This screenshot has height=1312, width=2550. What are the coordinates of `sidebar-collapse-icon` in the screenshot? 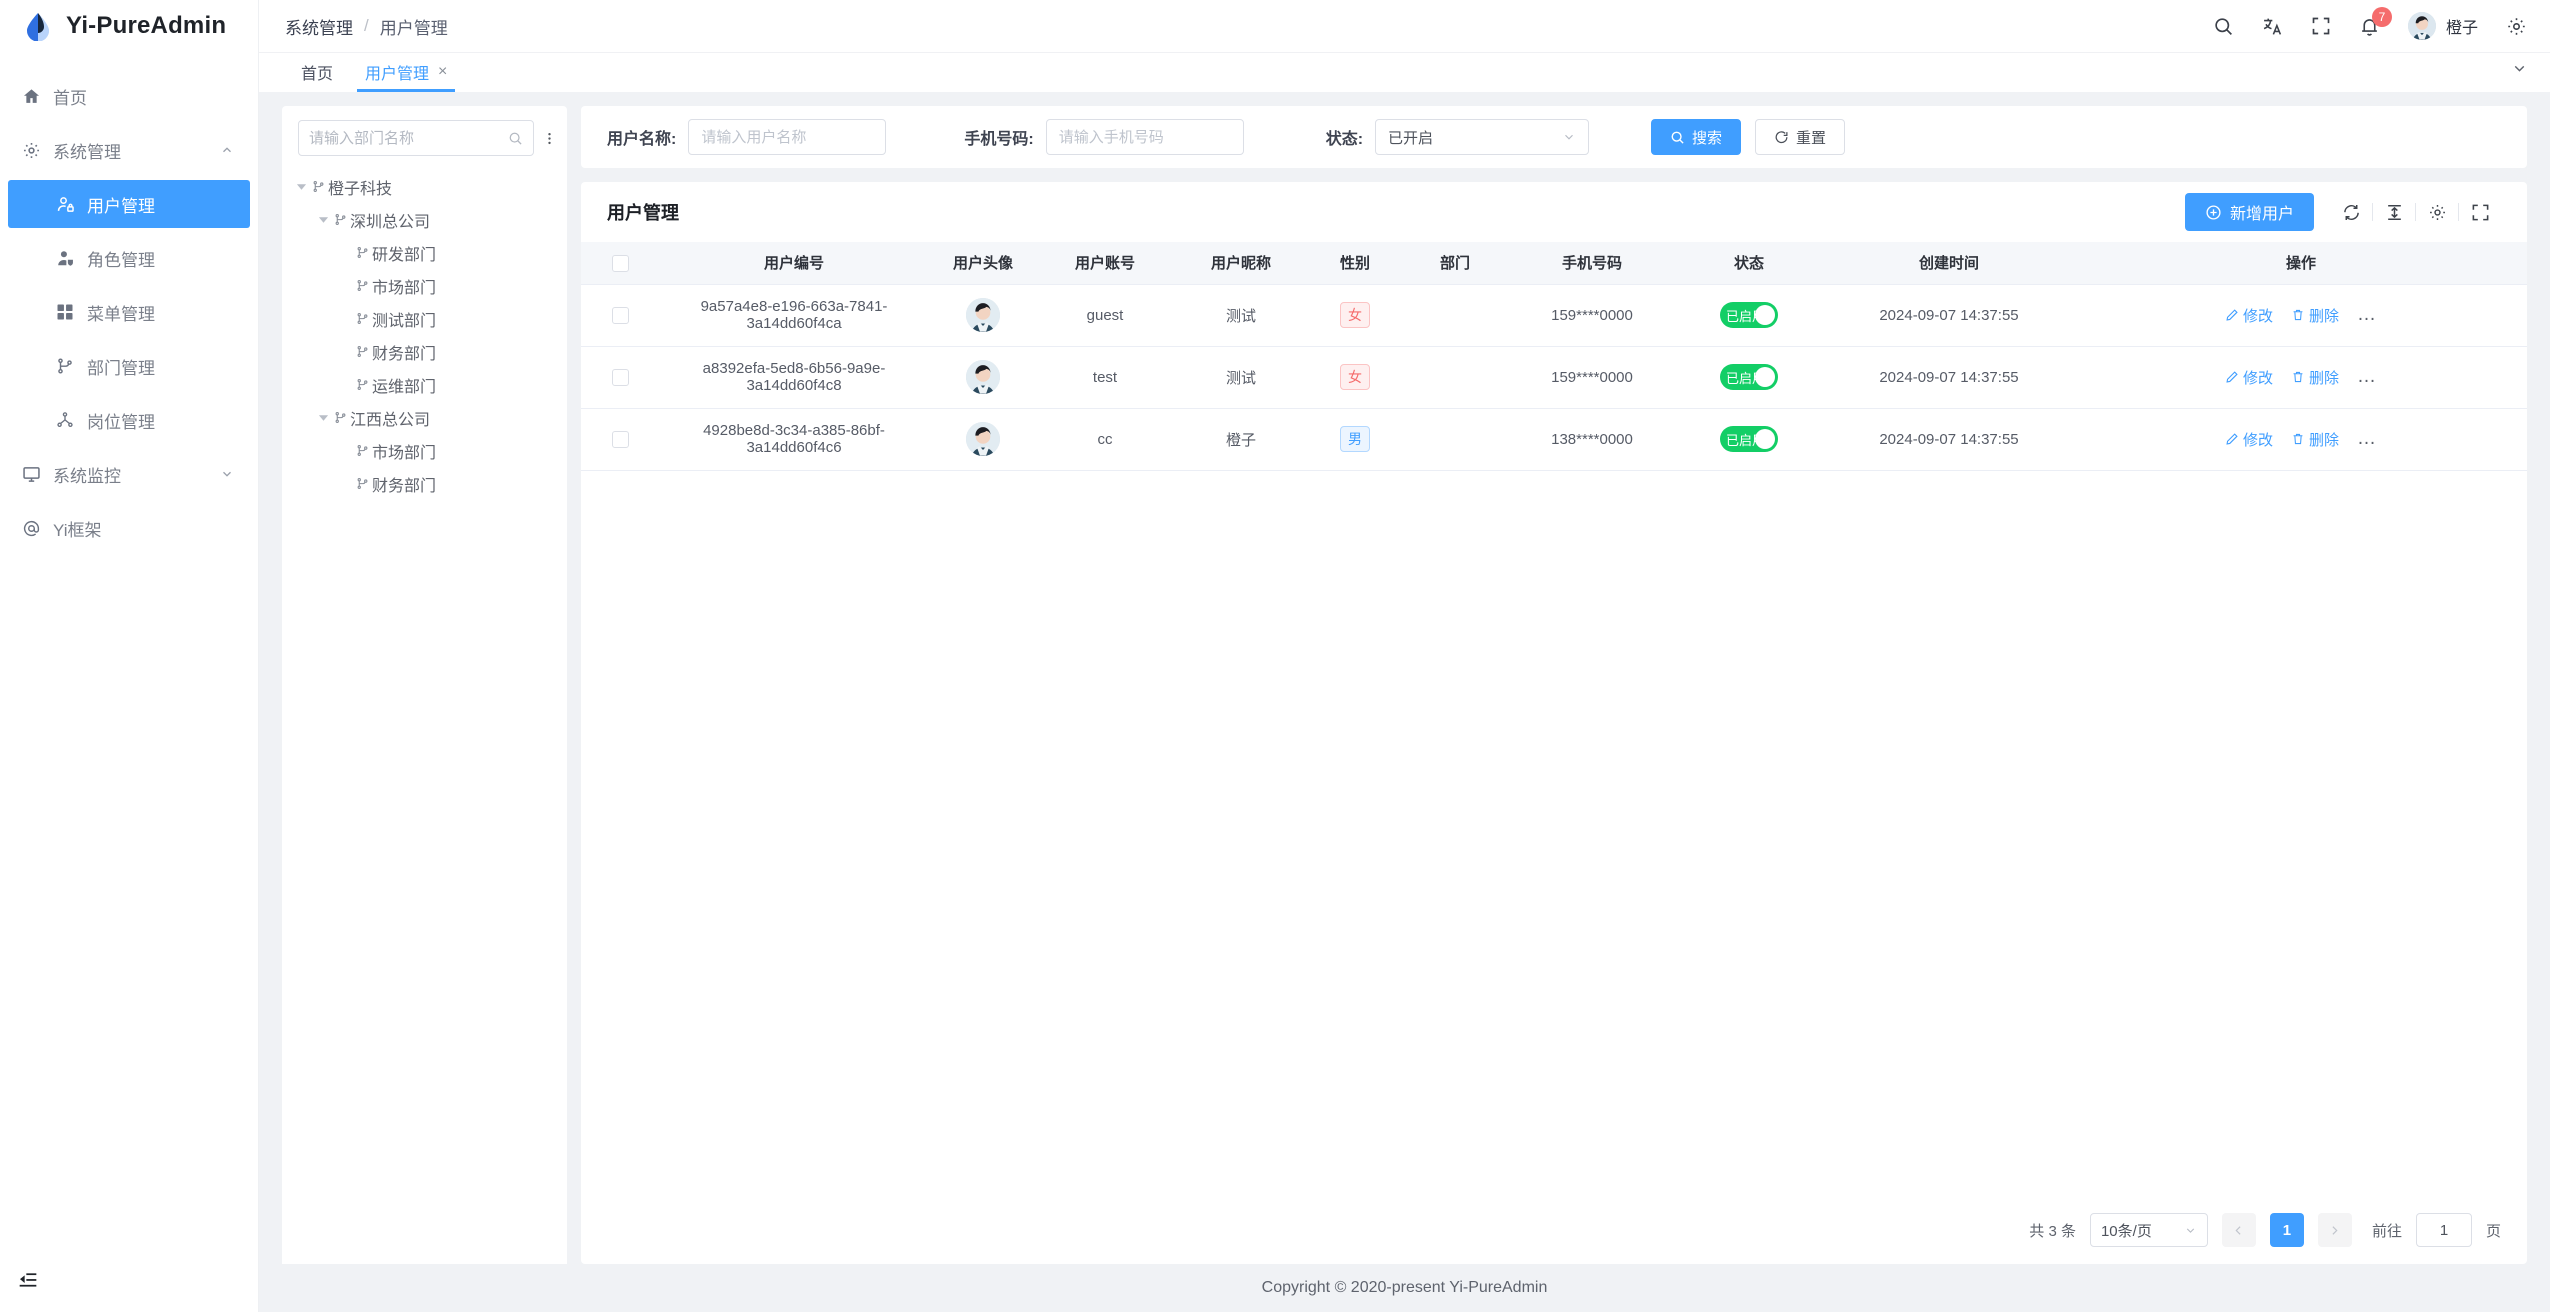 It's located at (28, 1280).